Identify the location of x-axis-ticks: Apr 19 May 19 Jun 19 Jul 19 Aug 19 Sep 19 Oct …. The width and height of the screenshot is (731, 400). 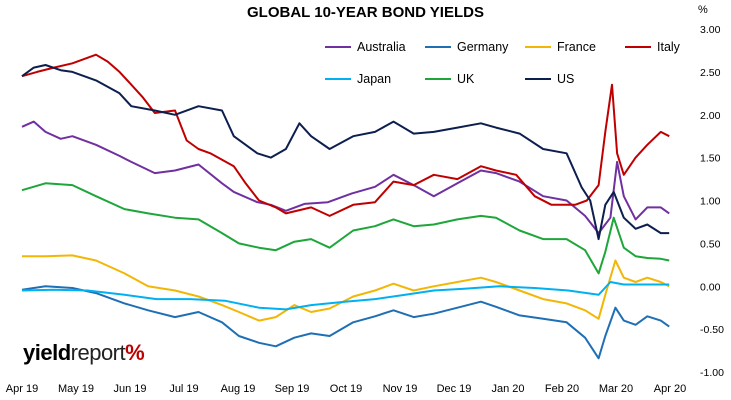
(346, 389).